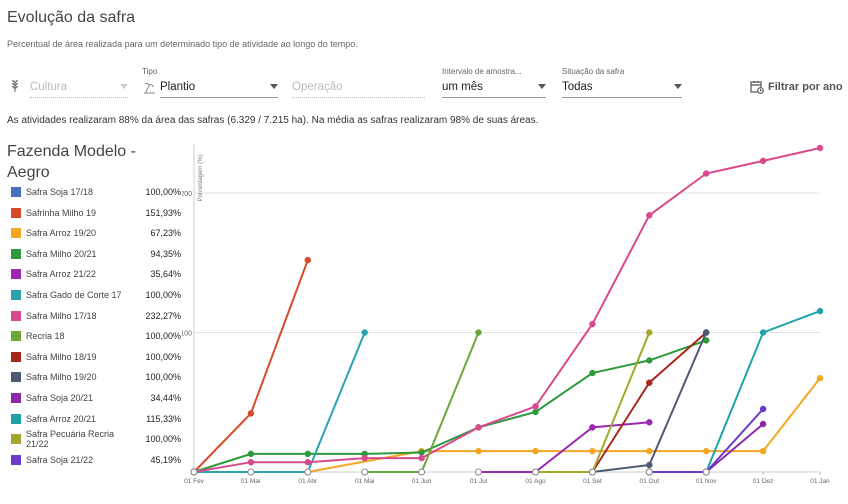  I want to click on legend-item: Safra Pecuária Recria 21/22 100,00%, so click(96, 439).